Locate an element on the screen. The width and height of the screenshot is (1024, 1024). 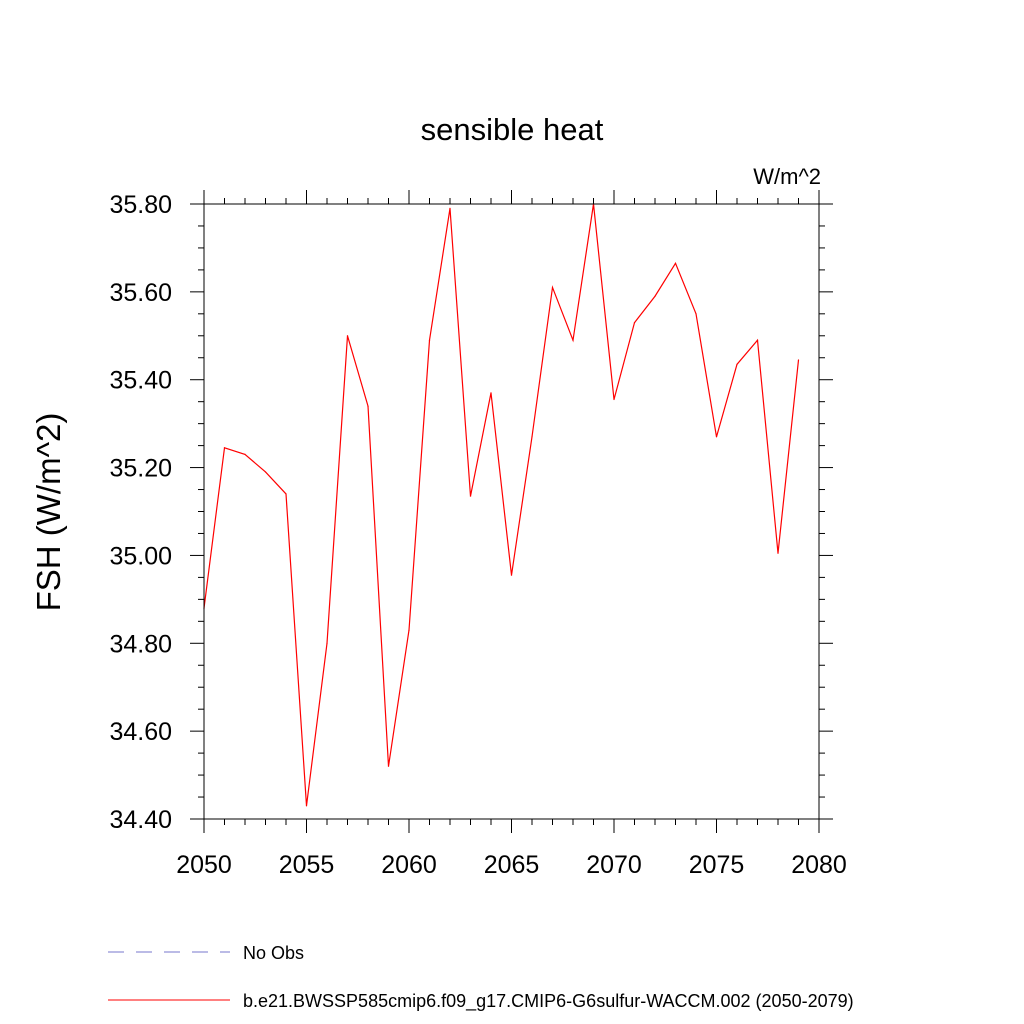
y-tick-label: 35.40 is located at coordinates (140, 381).